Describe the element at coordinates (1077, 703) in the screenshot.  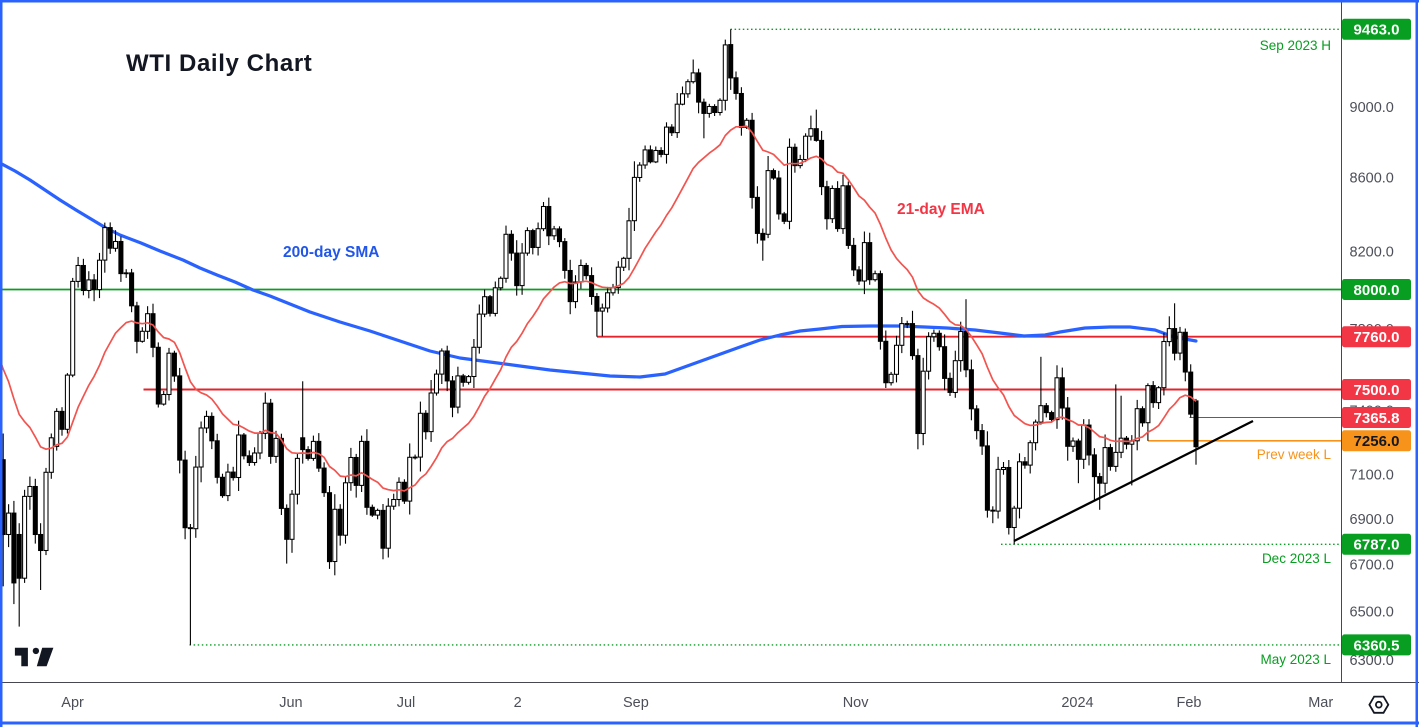
I see `svg-text: 2024` at that location.